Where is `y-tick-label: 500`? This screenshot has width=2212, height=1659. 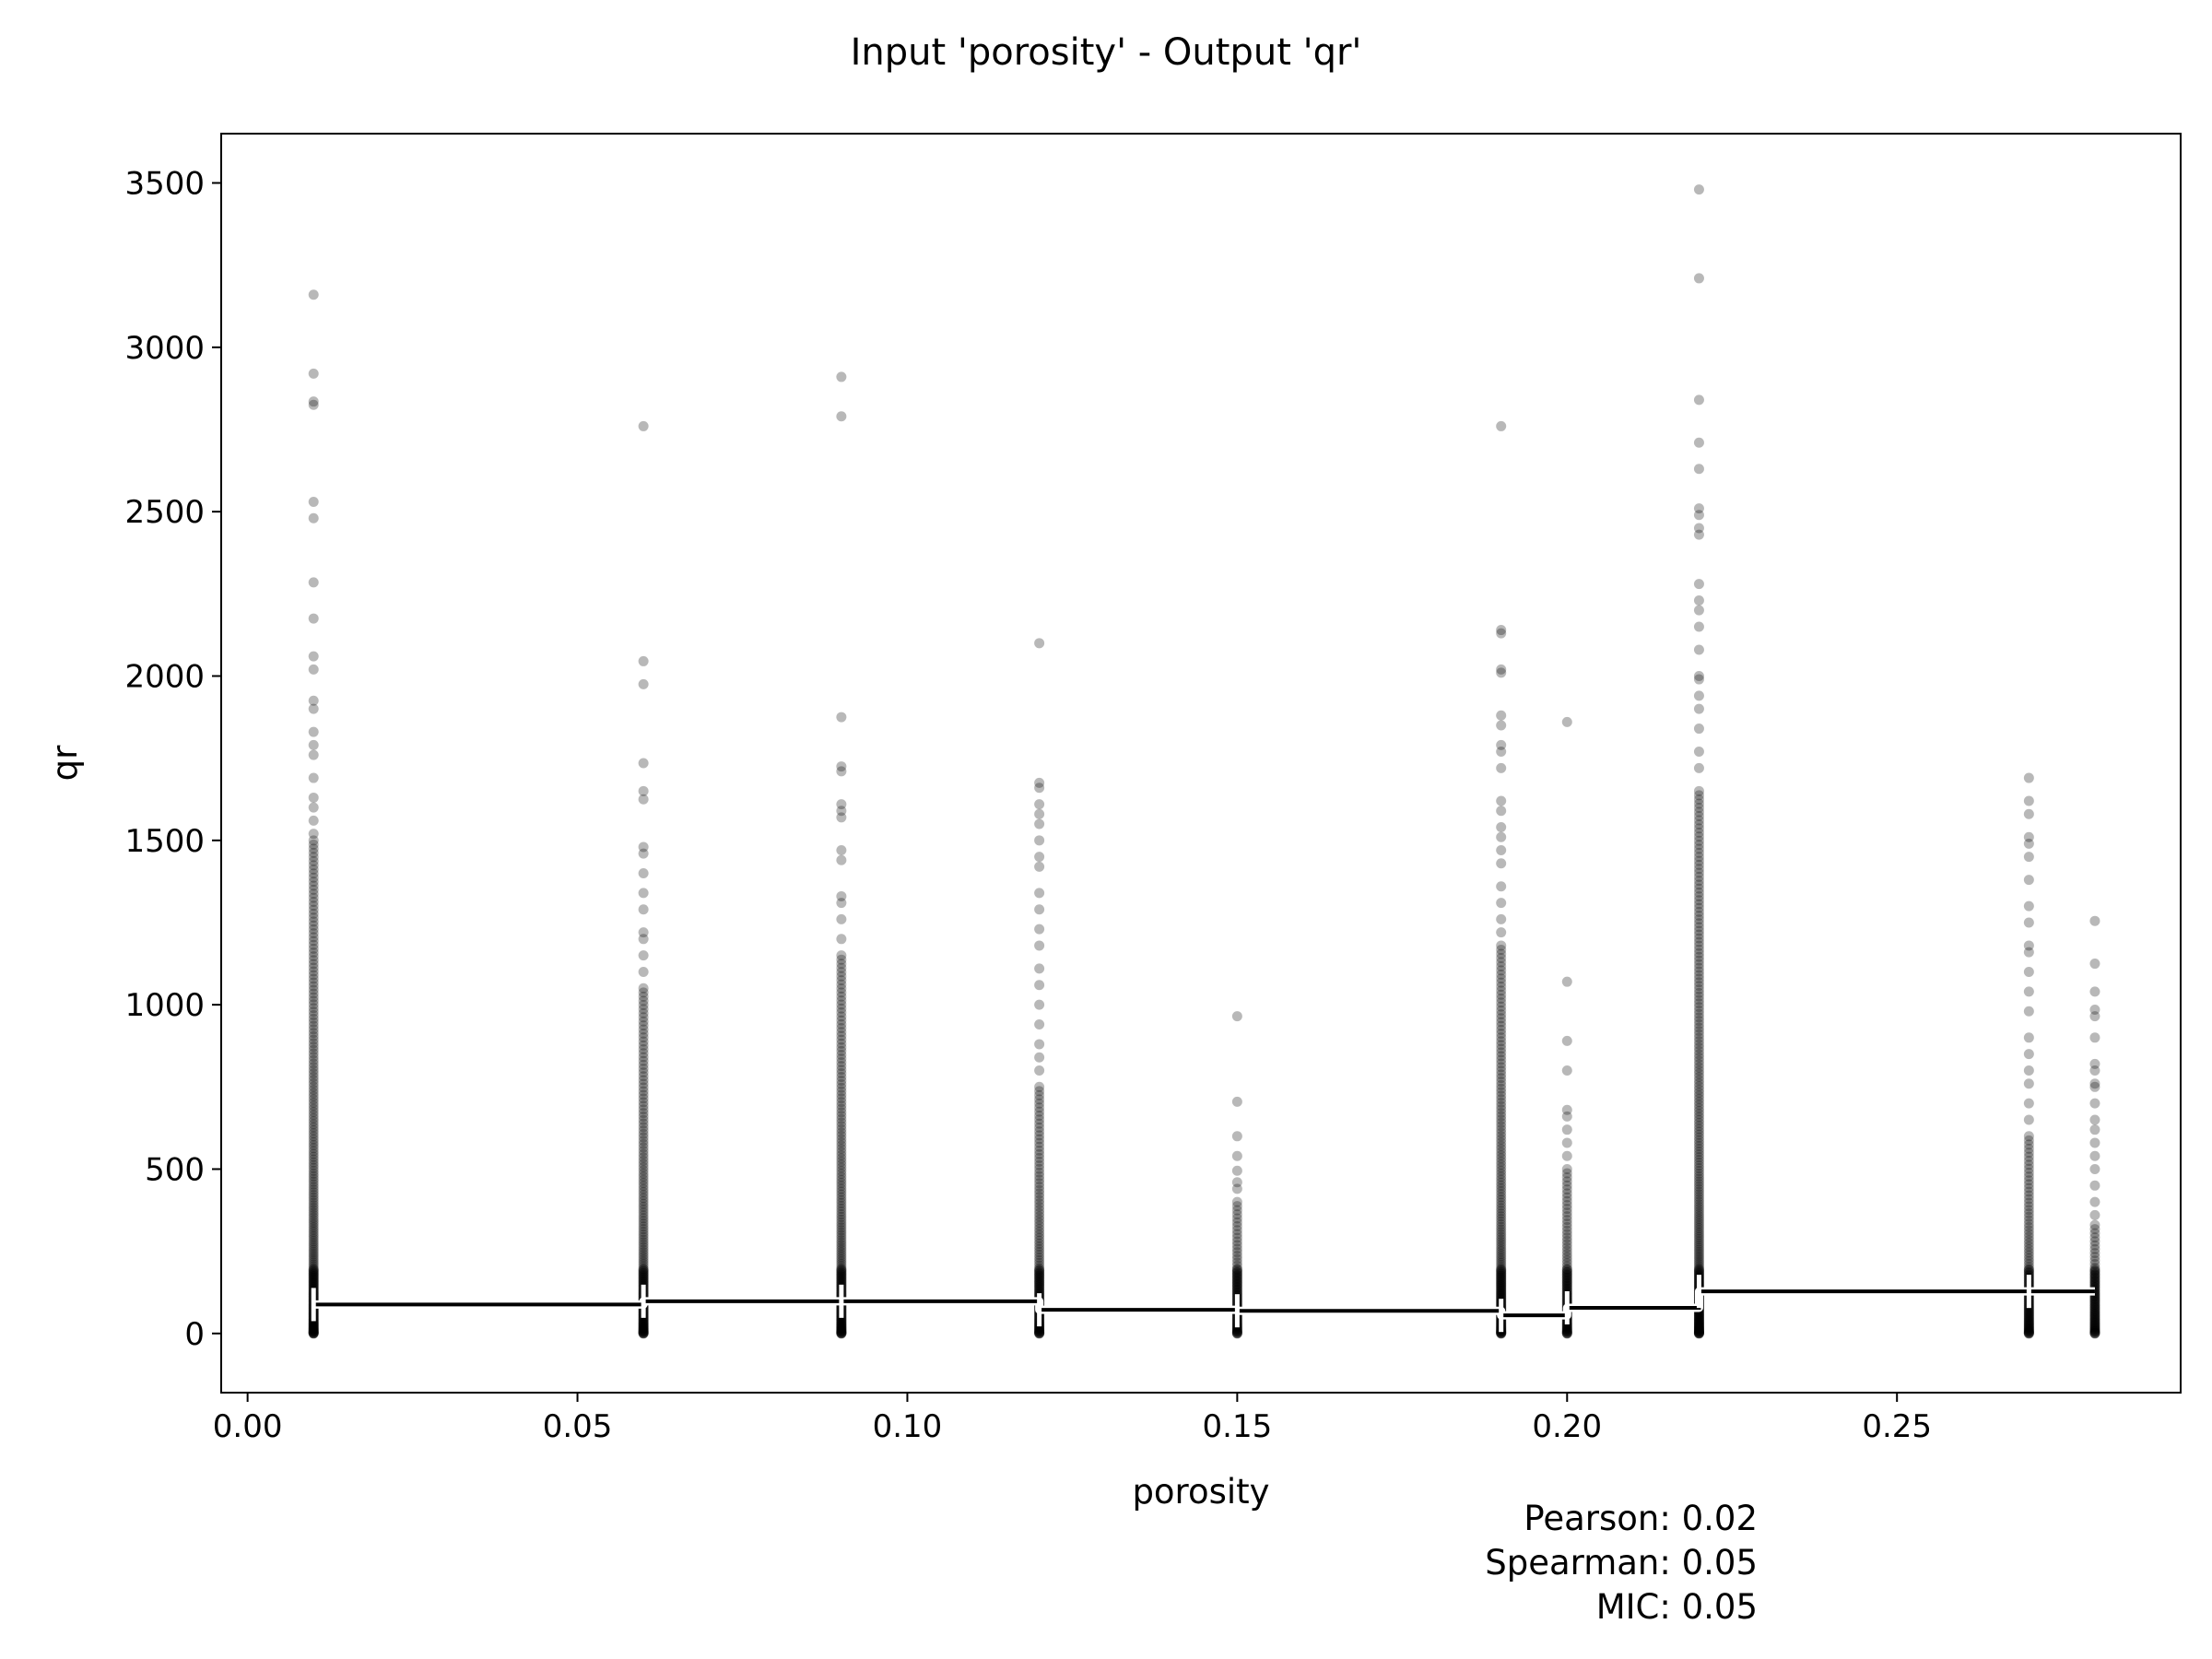 y-tick-label: 500 is located at coordinates (175, 1169).